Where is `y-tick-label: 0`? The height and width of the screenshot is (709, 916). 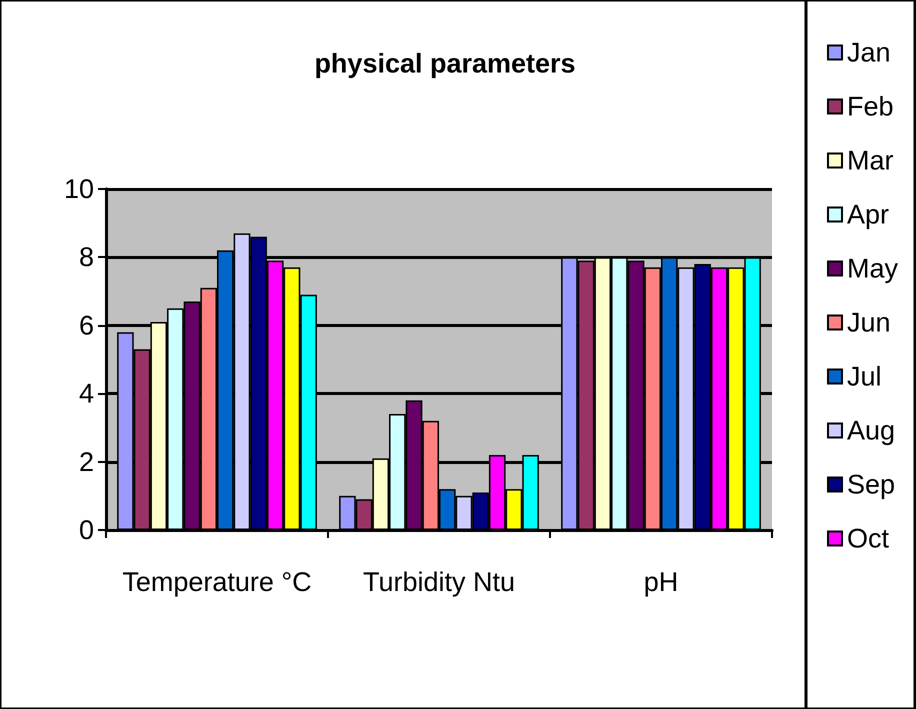 y-tick-label: 0 is located at coordinates (86, 530).